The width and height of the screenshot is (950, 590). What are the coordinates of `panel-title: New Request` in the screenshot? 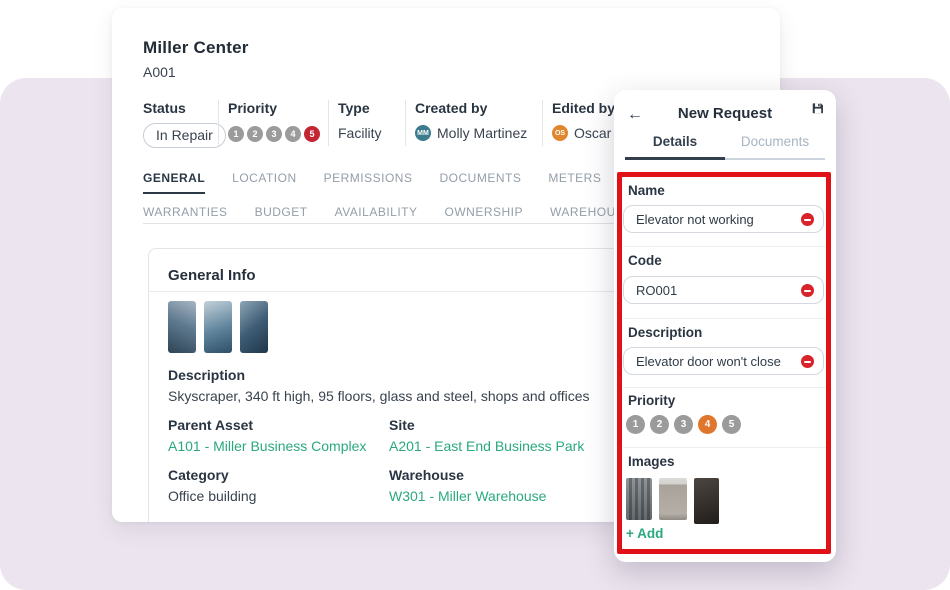 It's located at (725, 113).